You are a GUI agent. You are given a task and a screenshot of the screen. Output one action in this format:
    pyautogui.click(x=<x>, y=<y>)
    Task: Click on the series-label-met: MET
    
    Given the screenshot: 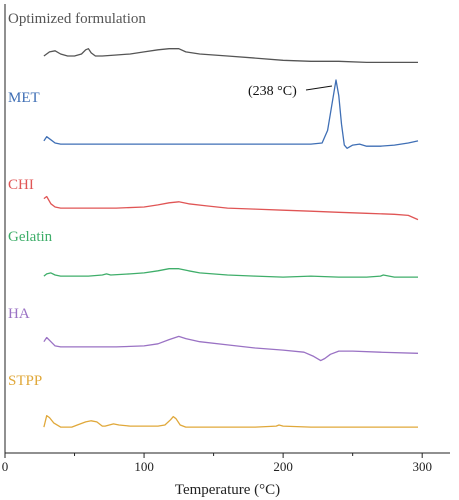 What is the action you would take?
    pyautogui.click(x=24, y=98)
    